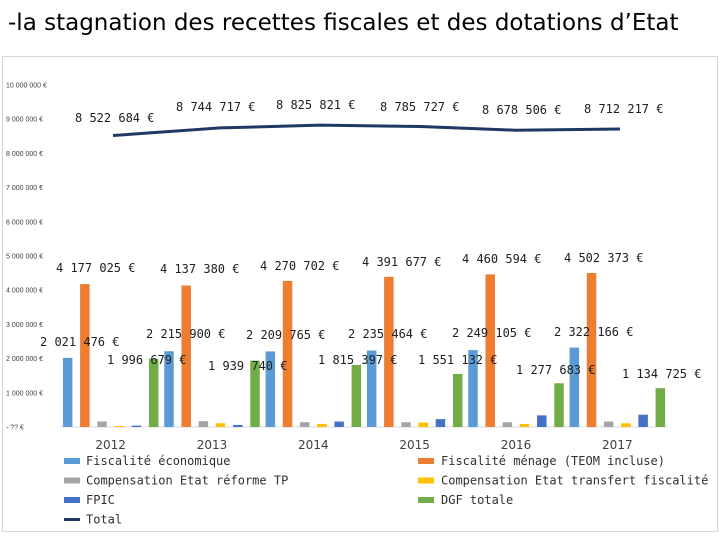 This screenshot has width=720, height=540. I want to click on dgf-data-label: 1 815 397 €, so click(357, 360).